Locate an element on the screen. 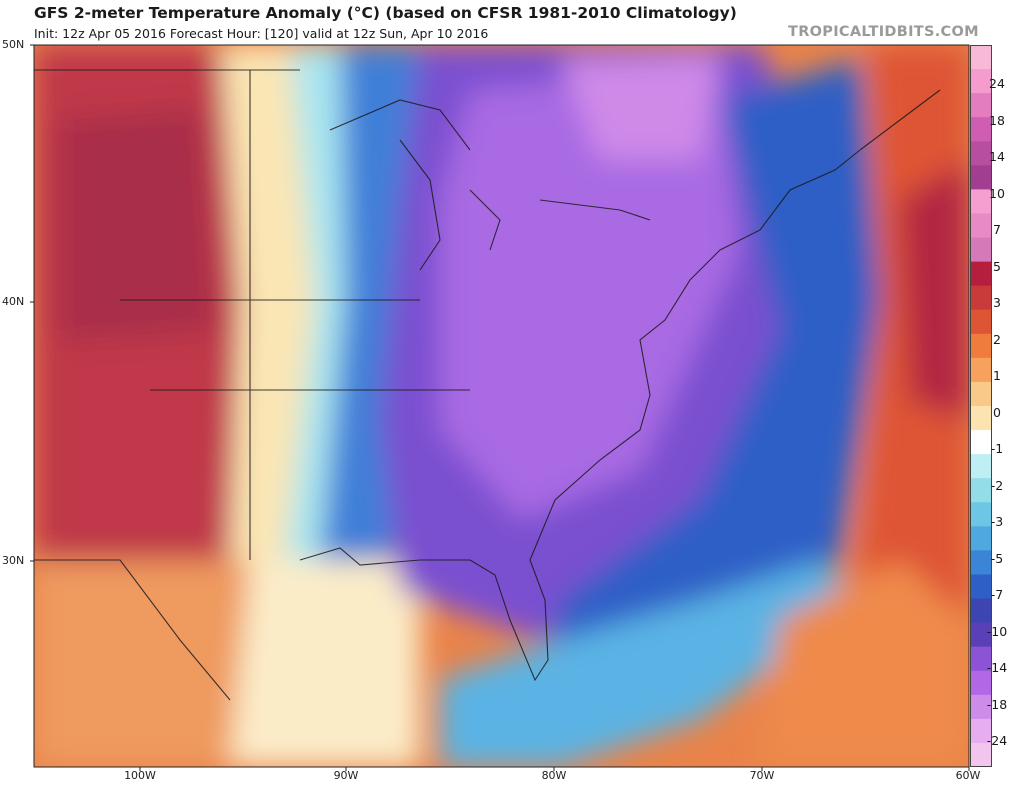 The image size is (1024, 786). lon-label-100w: 100W is located at coordinates (140, 775).